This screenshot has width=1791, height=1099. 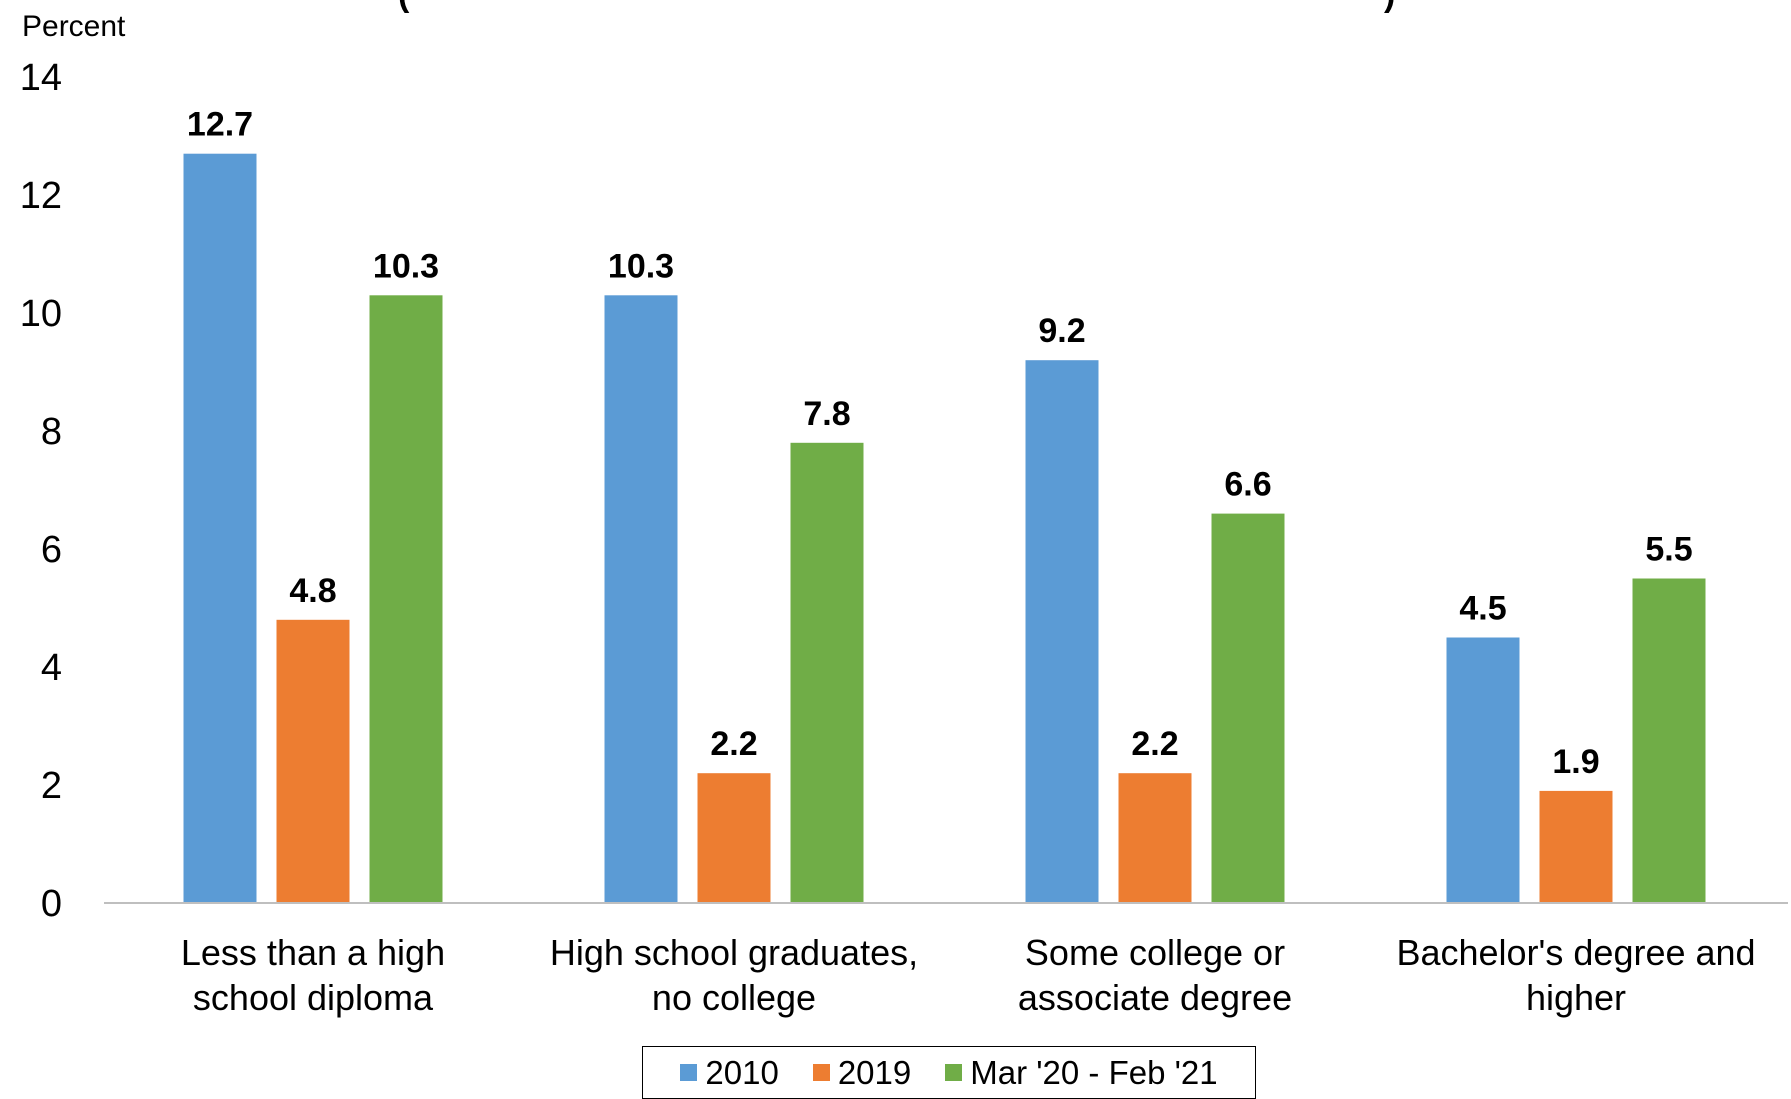 What do you see at coordinates (313, 952) in the screenshot?
I see `x-tick-label: Less than a high` at bounding box center [313, 952].